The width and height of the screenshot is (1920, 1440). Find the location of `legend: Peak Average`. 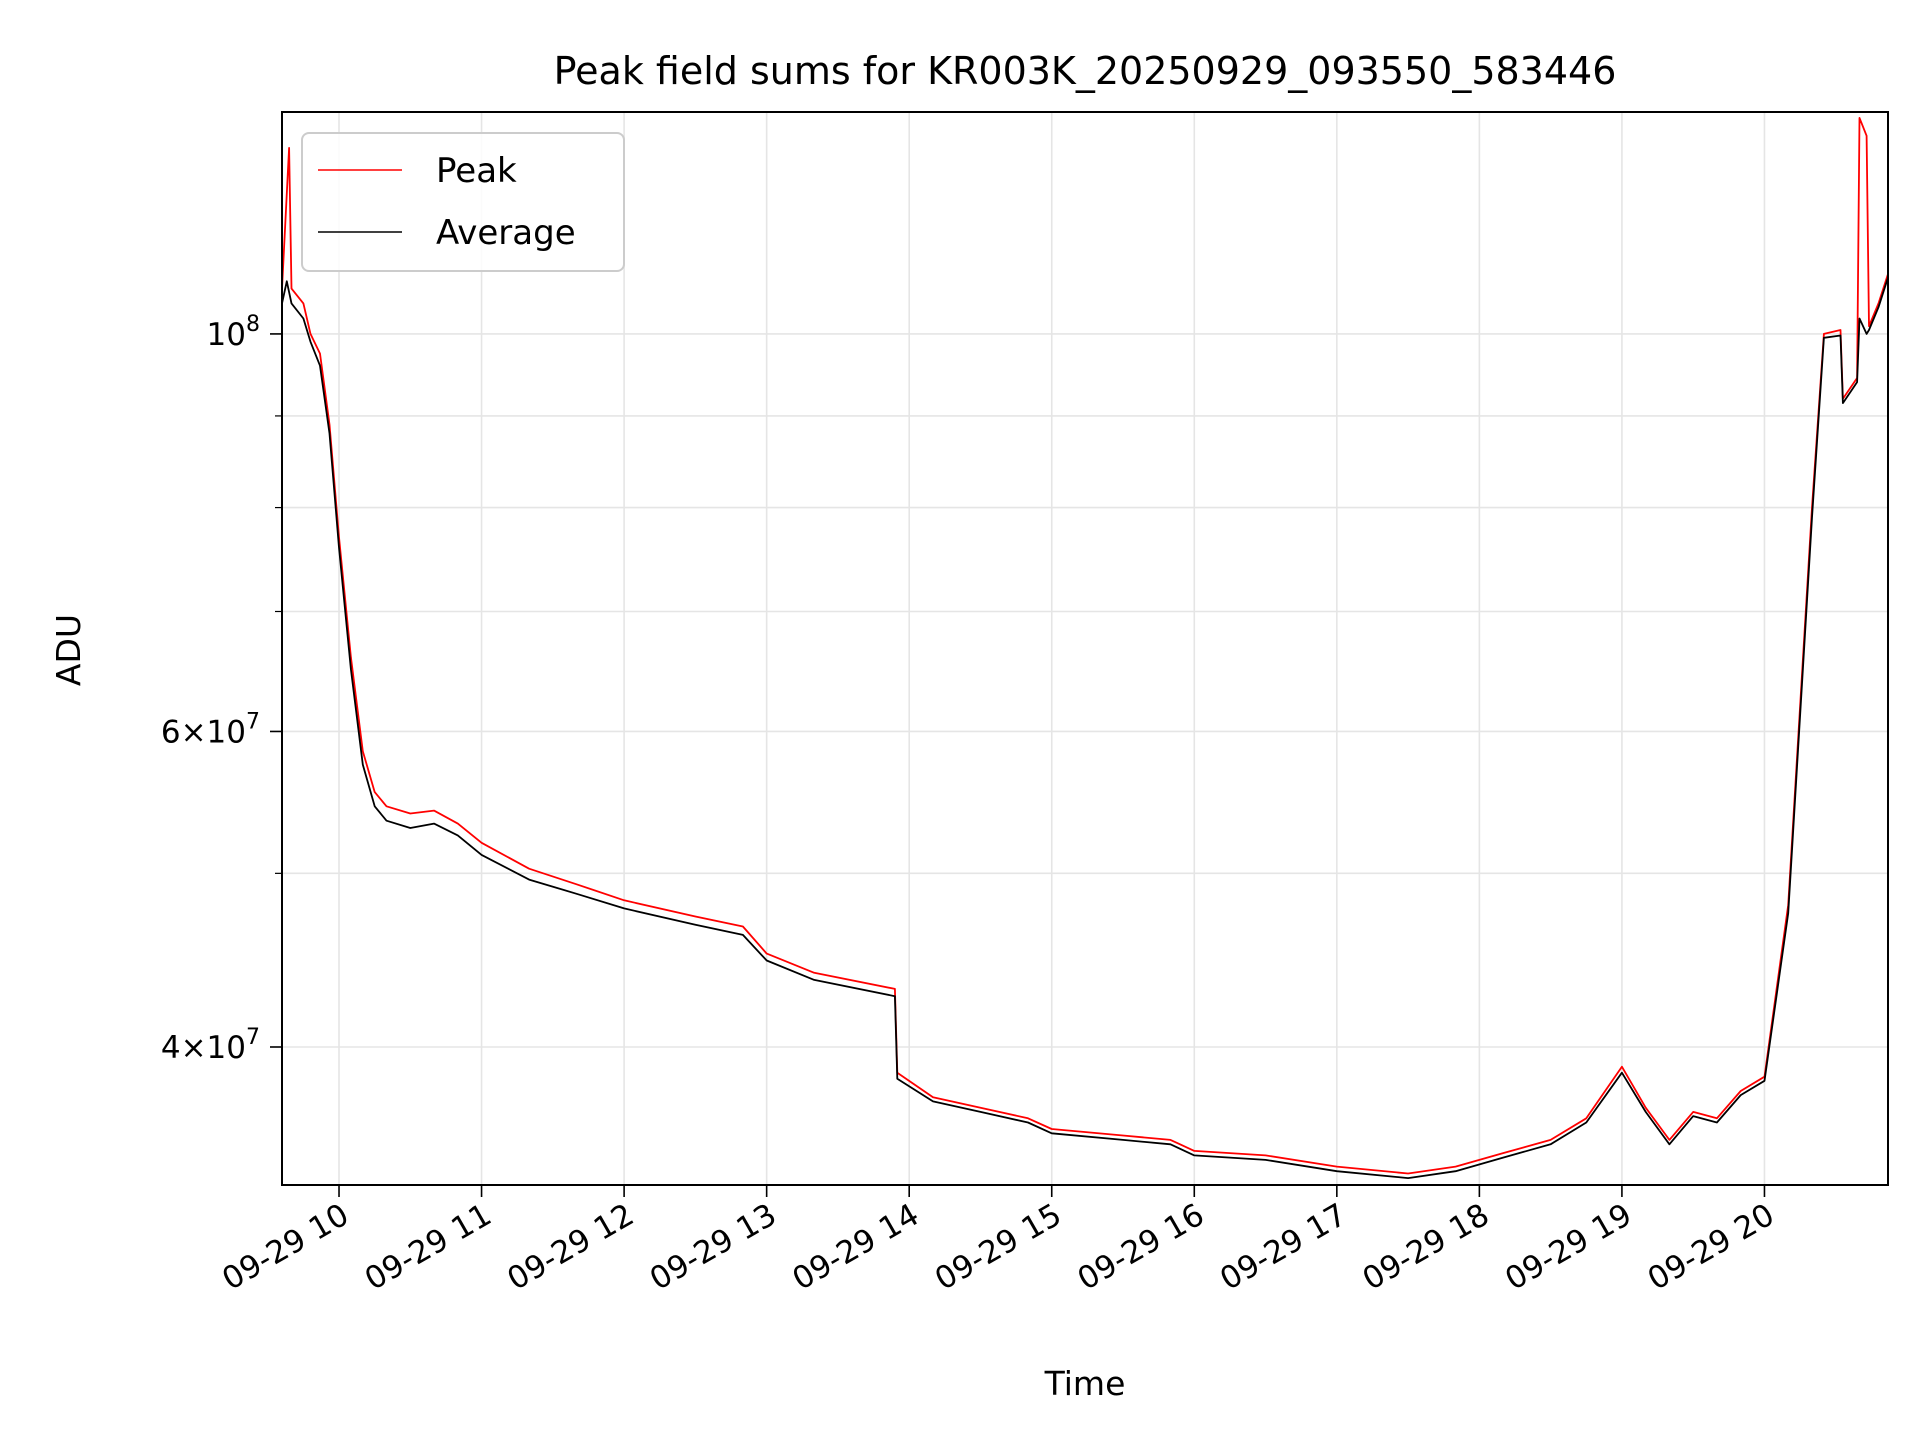

legend: Peak Average is located at coordinates (463, 202).